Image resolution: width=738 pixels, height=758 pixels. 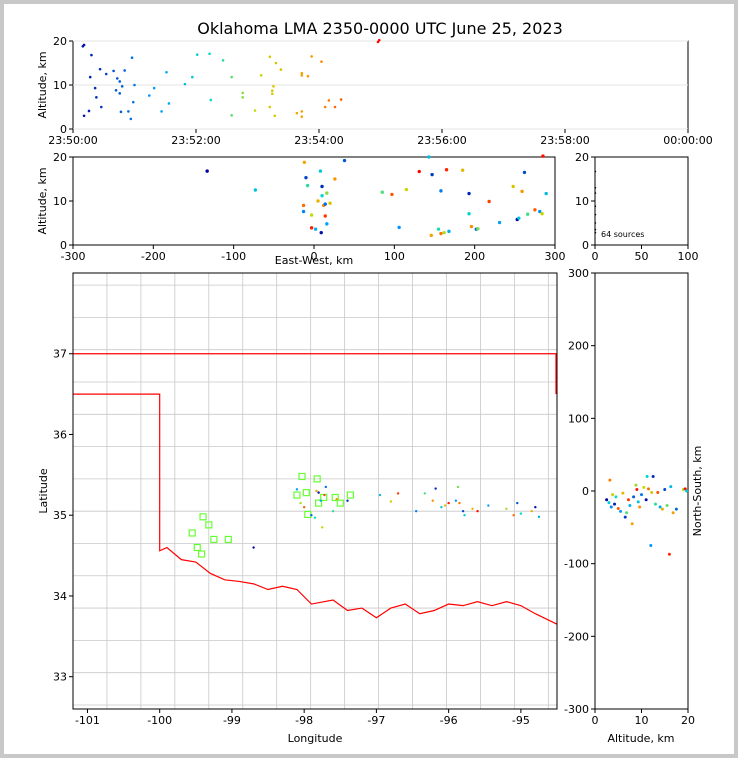 I want to click on x-tick-label: 0, so click(x=595, y=720).